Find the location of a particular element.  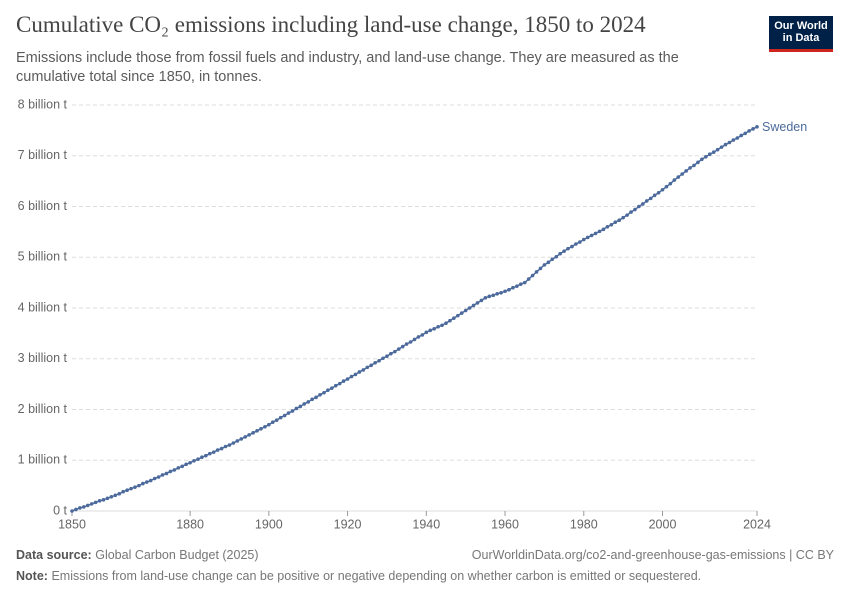

y-tick-label: 0 t is located at coordinates (60, 510).